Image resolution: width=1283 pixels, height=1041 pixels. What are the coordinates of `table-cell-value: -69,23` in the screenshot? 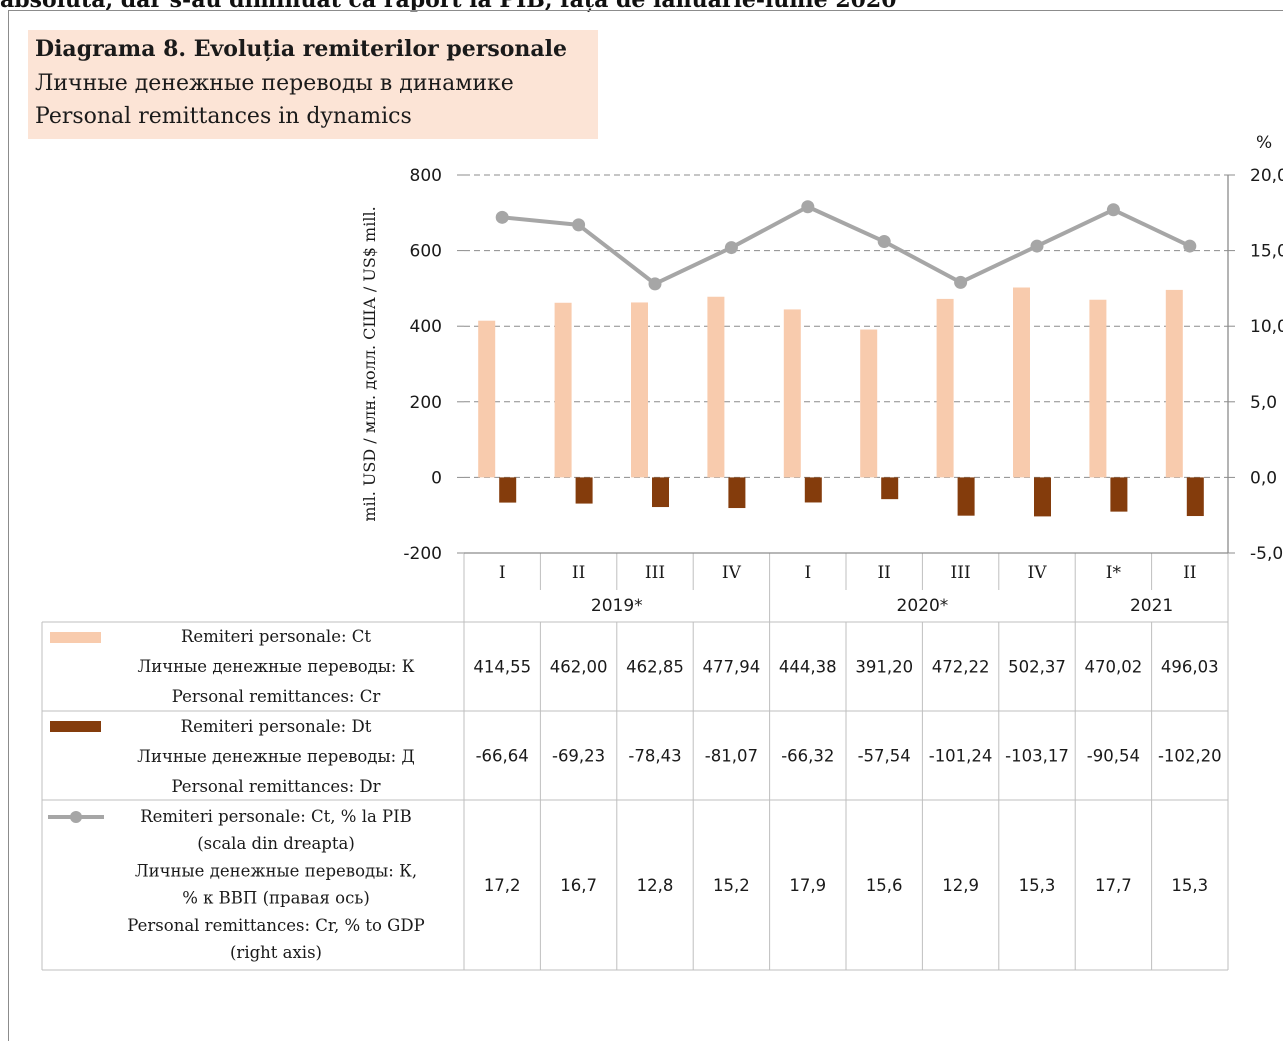 It's located at (578, 756).